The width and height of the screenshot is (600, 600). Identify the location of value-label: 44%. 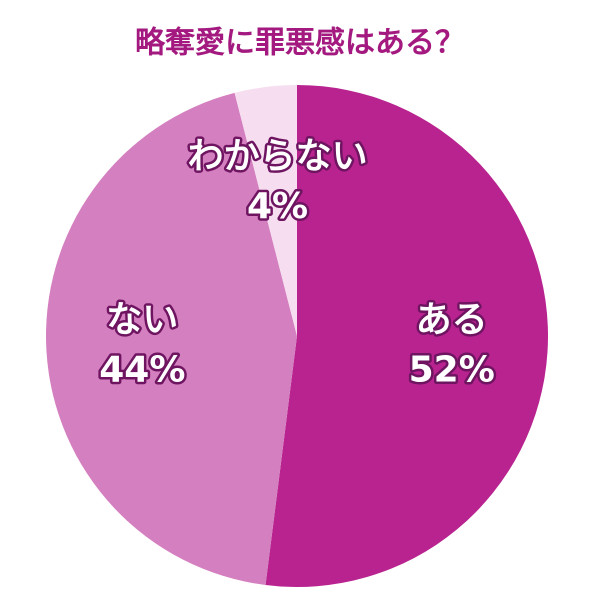
(142, 370).